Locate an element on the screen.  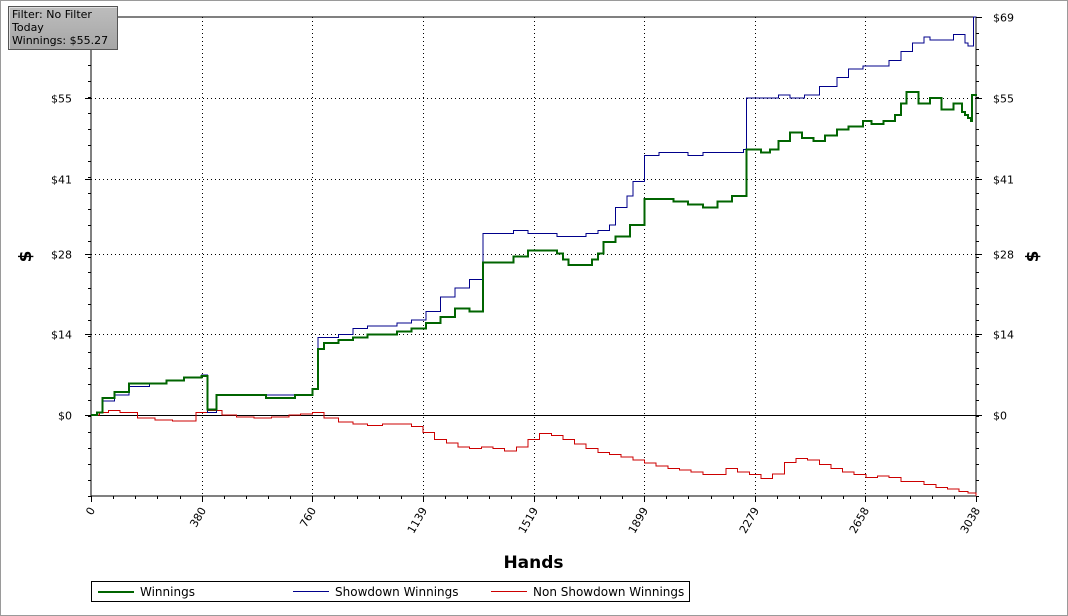
legend-item-winnings: Winnings is located at coordinates (146, 591).